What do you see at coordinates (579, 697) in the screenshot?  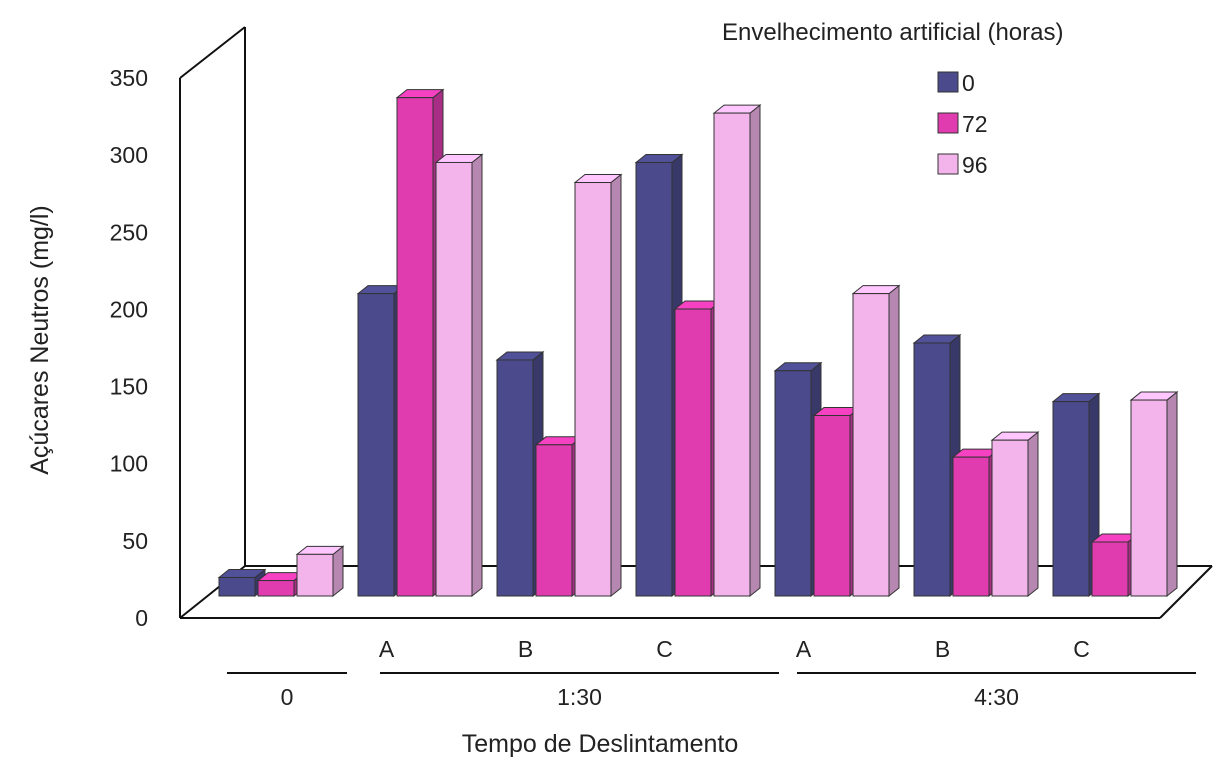 I see `group-label: 1:30` at bounding box center [579, 697].